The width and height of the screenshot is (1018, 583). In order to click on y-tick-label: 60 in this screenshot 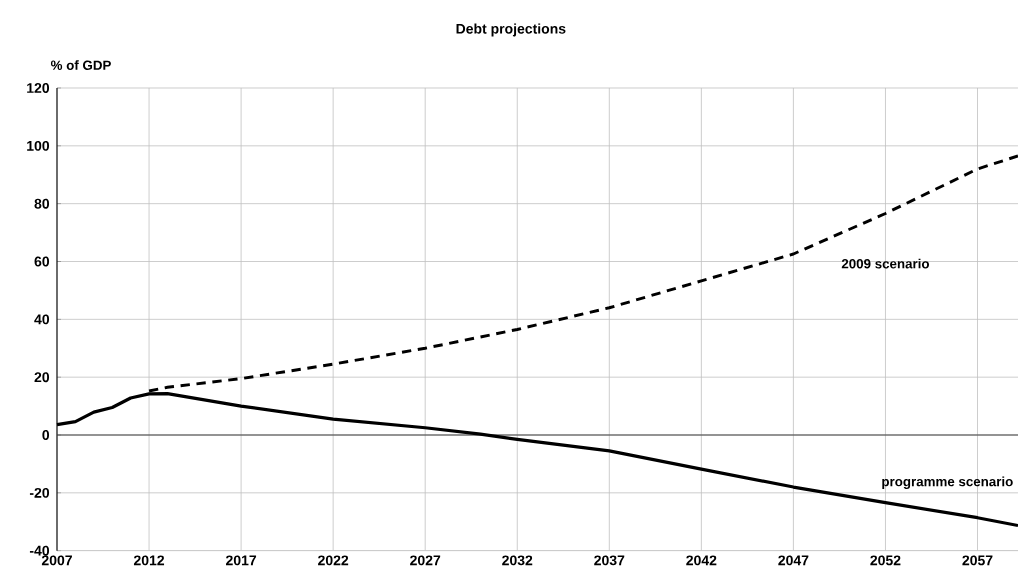, I will do `click(42, 261)`.